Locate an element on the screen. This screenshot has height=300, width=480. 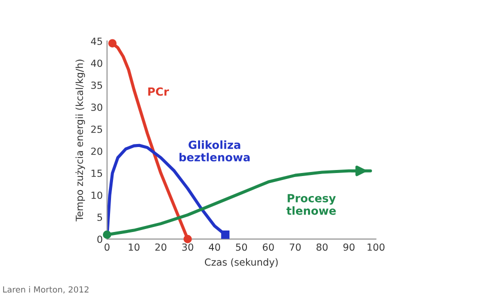
x-tick-label: 10 is located at coordinates (134, 247).